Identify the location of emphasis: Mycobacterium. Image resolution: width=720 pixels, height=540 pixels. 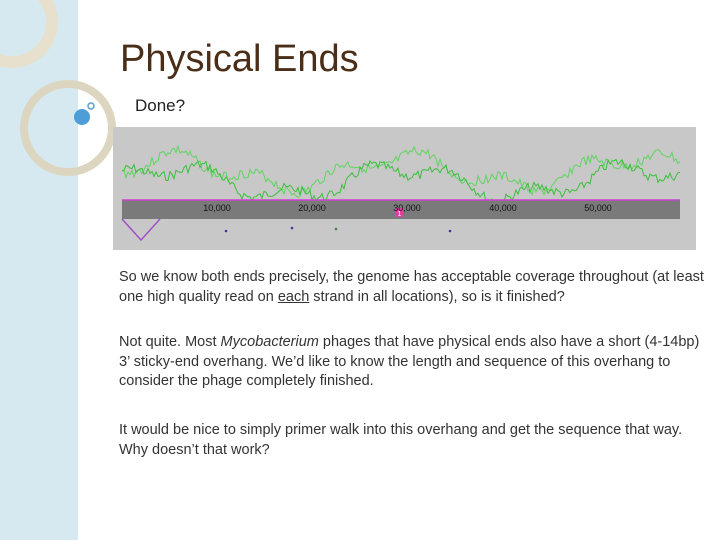
(269, 342).